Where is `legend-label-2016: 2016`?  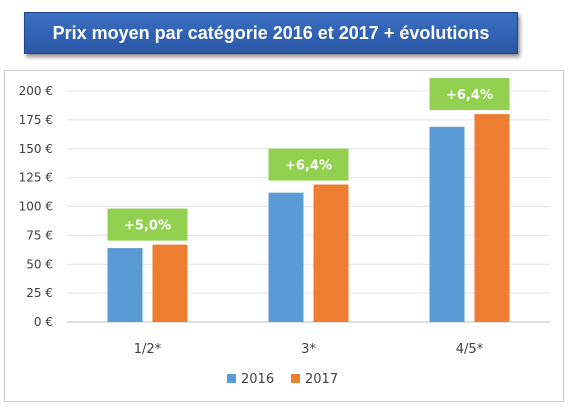
legend-label-2016: 2016 is located at coordinates (257, 379).